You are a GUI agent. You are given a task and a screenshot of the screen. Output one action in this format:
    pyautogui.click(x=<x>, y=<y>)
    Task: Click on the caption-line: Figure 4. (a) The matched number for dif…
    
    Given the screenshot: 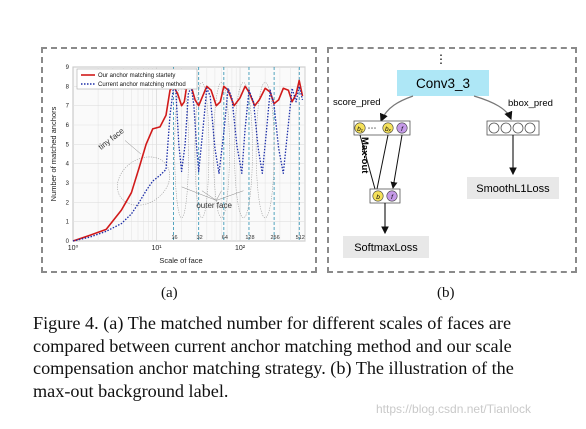 What is the action you would take?
    pyautogui.click(x=272, y=323)
    